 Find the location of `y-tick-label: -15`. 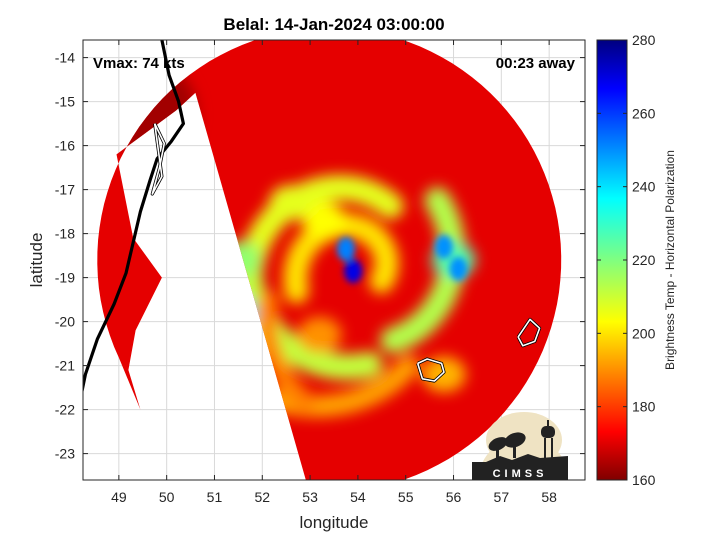

y-tick-label: -15 is located at coordinates (65, 102).